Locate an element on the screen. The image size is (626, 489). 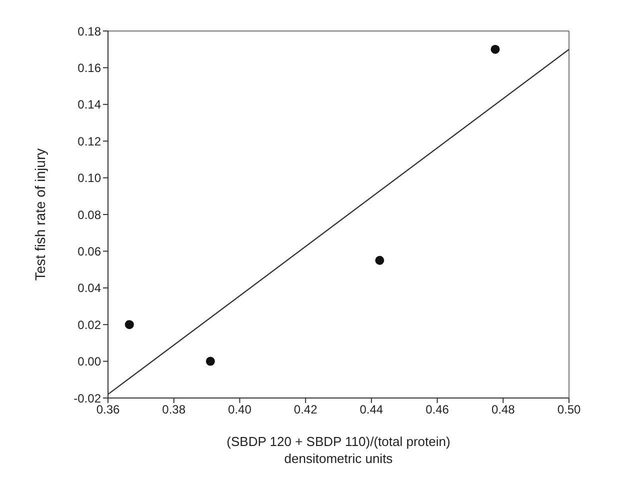
y-tick-label: 0.12 is located at coordinates (90, 141).